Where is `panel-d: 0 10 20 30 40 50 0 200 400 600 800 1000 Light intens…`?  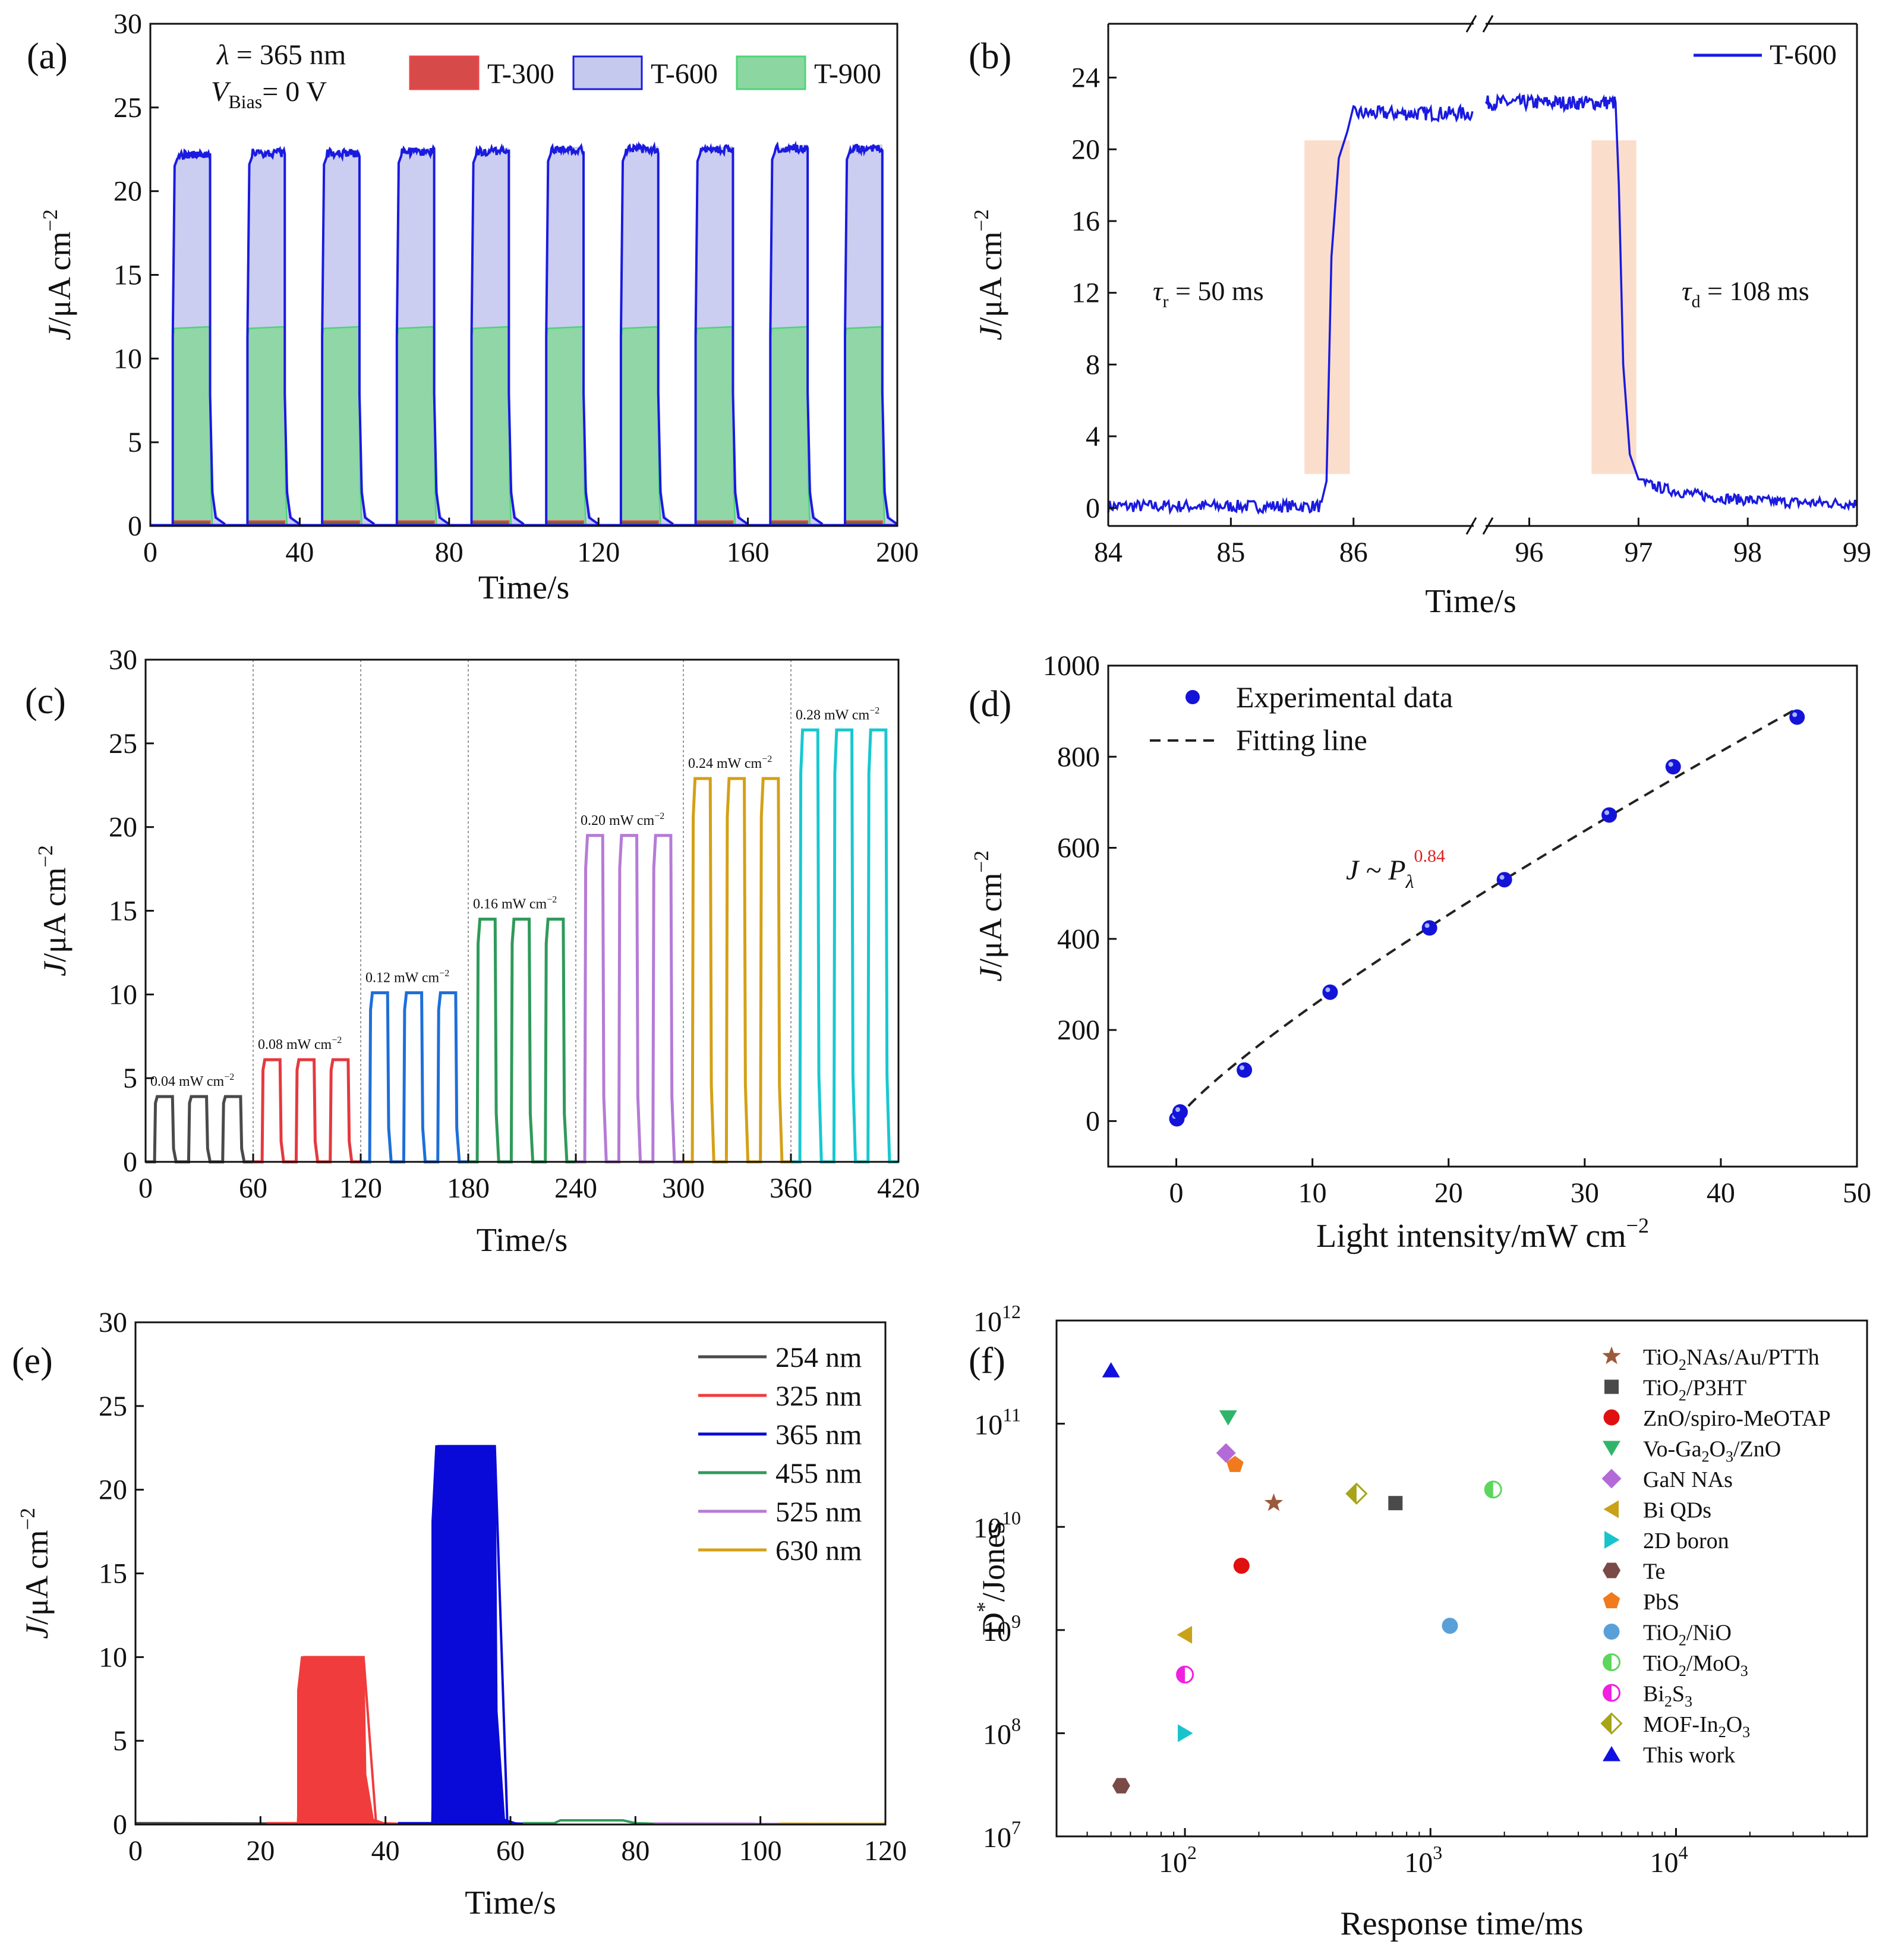
panel-d: 0 10 20 30 40 50 0 200 400 600 800 1000 Light intens… is located at coordinates (1420, 952).